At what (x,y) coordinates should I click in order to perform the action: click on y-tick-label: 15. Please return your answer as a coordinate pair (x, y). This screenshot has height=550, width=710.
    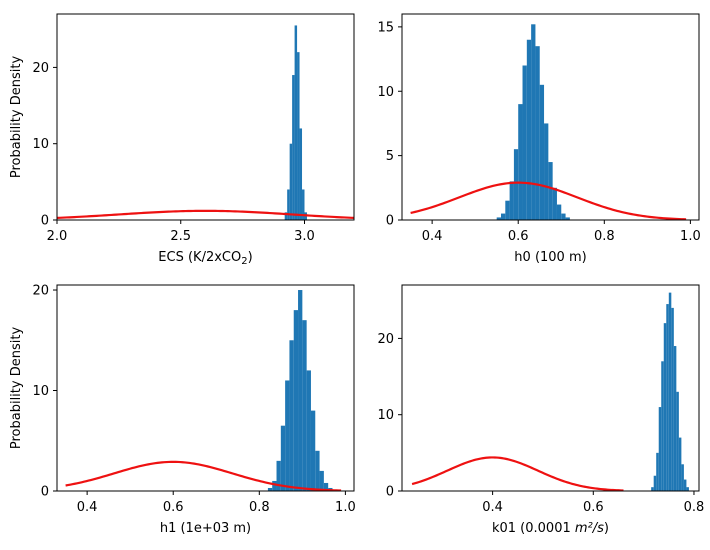
    Looking at the image, I should click on (385, 27).